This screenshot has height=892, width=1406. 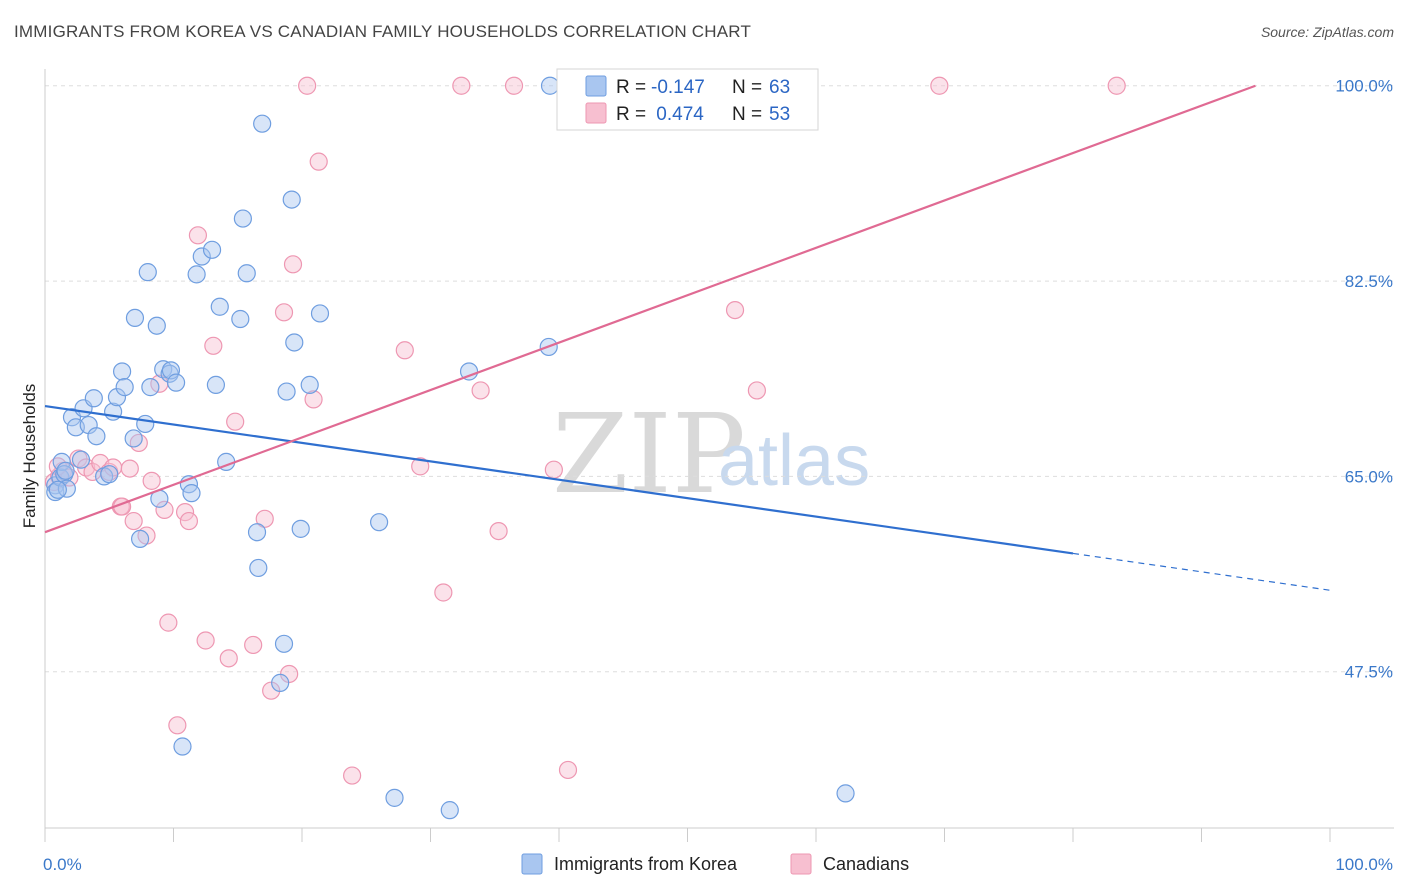 What do you see at coordinates (677, 114) in the screenshot?
I see `legend-r-value-canada: 0.474` at bounding box center [677, 114].